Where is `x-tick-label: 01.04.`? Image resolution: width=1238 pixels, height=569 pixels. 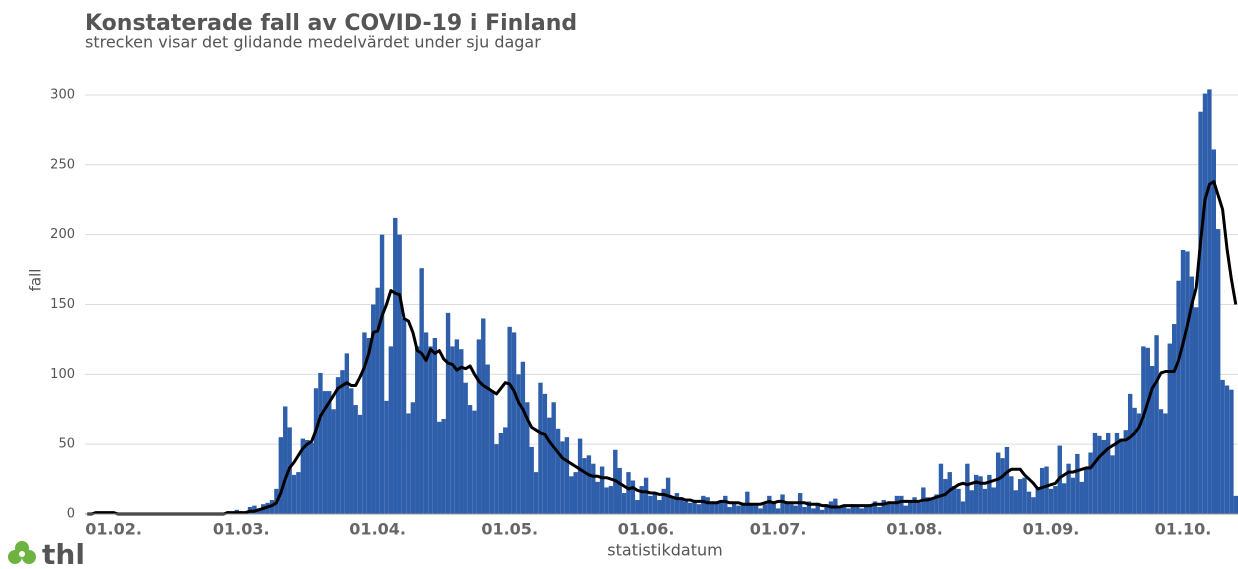
x-tick-label: 01.04. is located at coordinates (377, 529).